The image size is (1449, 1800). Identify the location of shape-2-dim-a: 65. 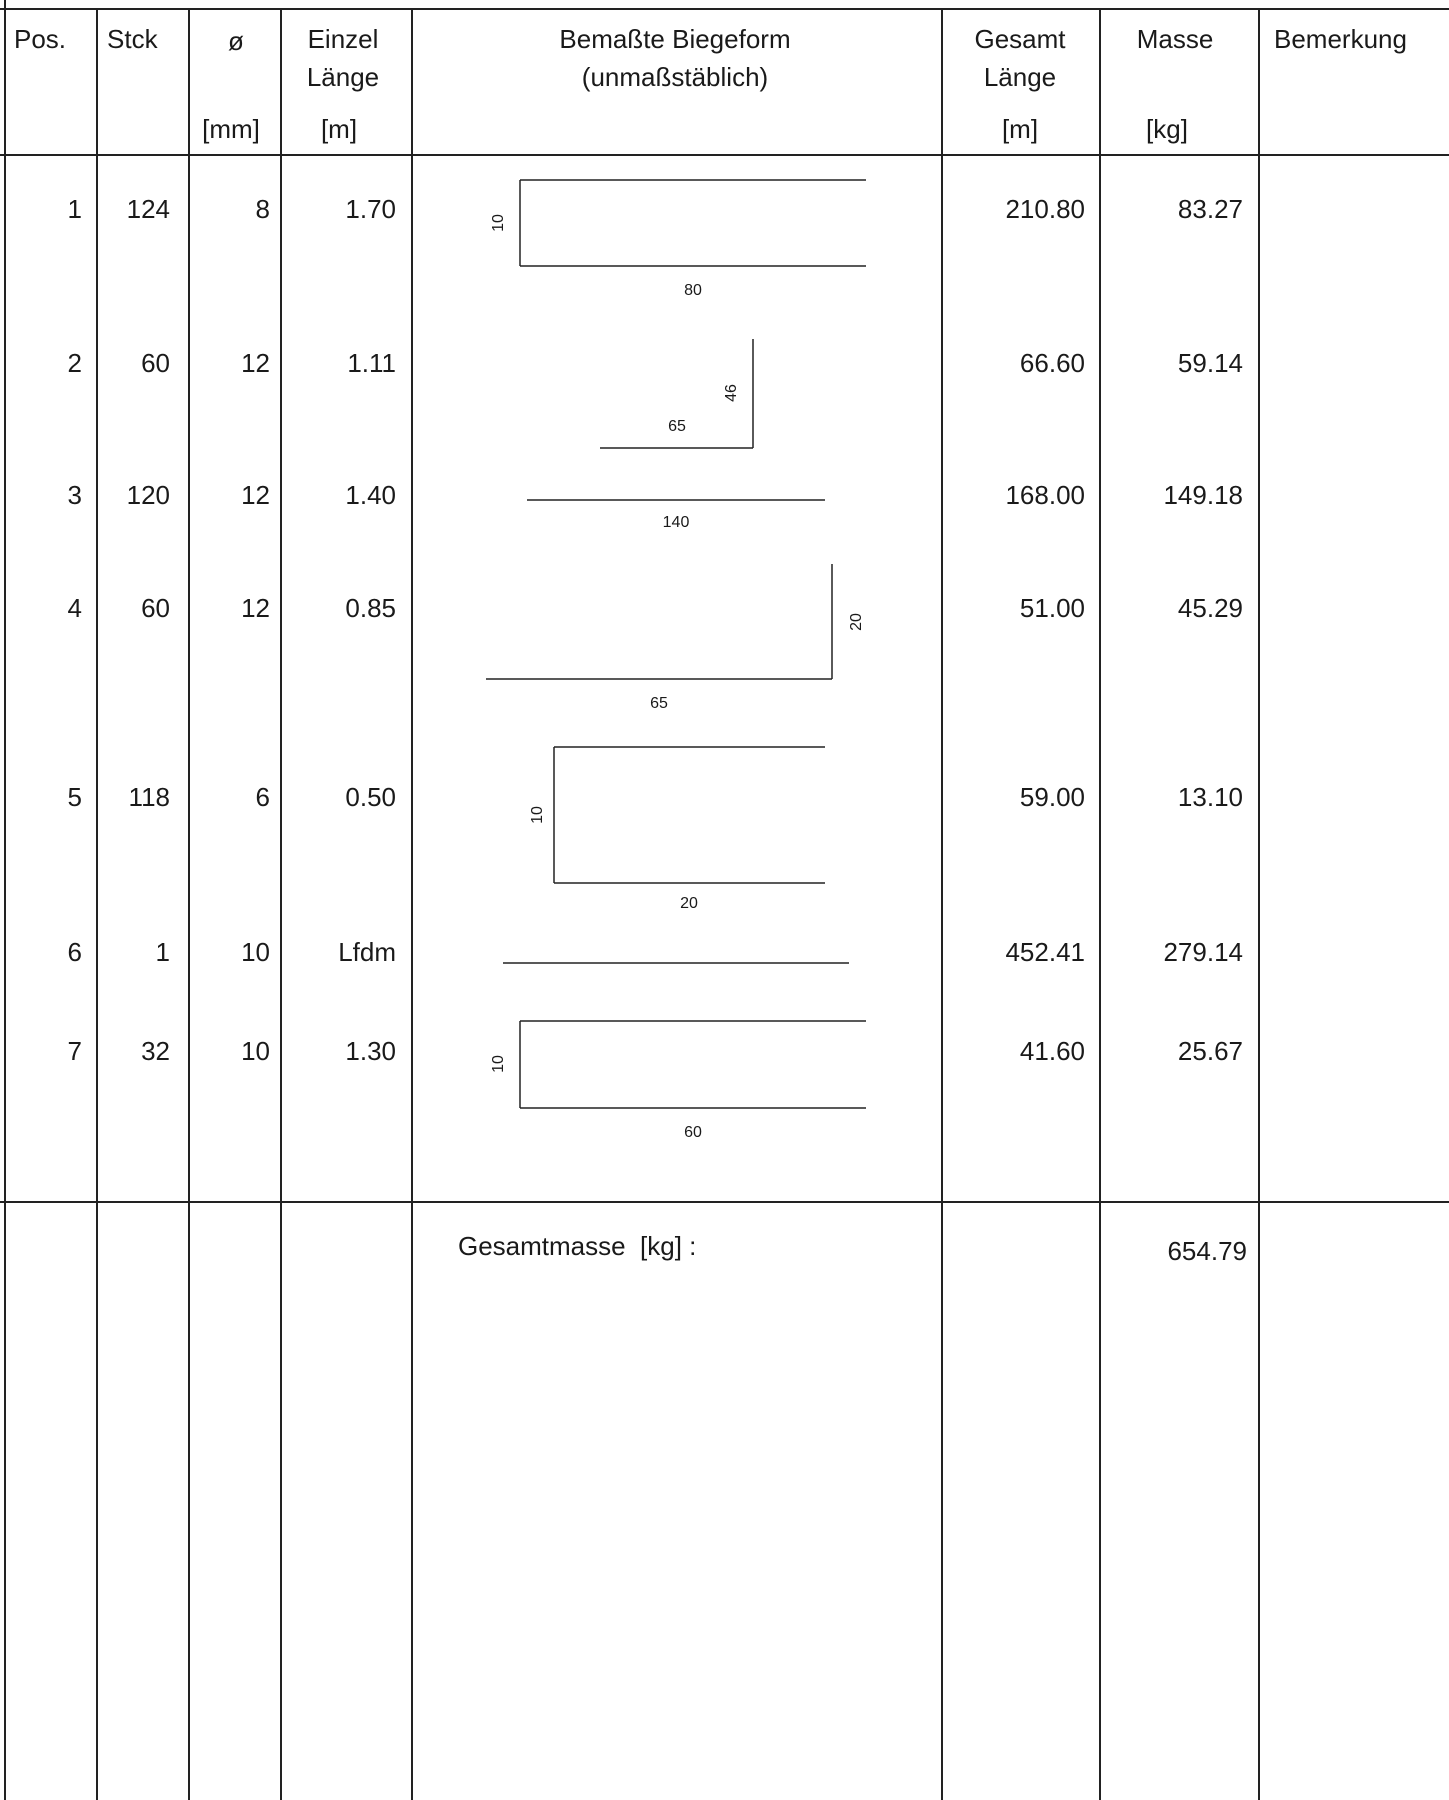
(677, 426).